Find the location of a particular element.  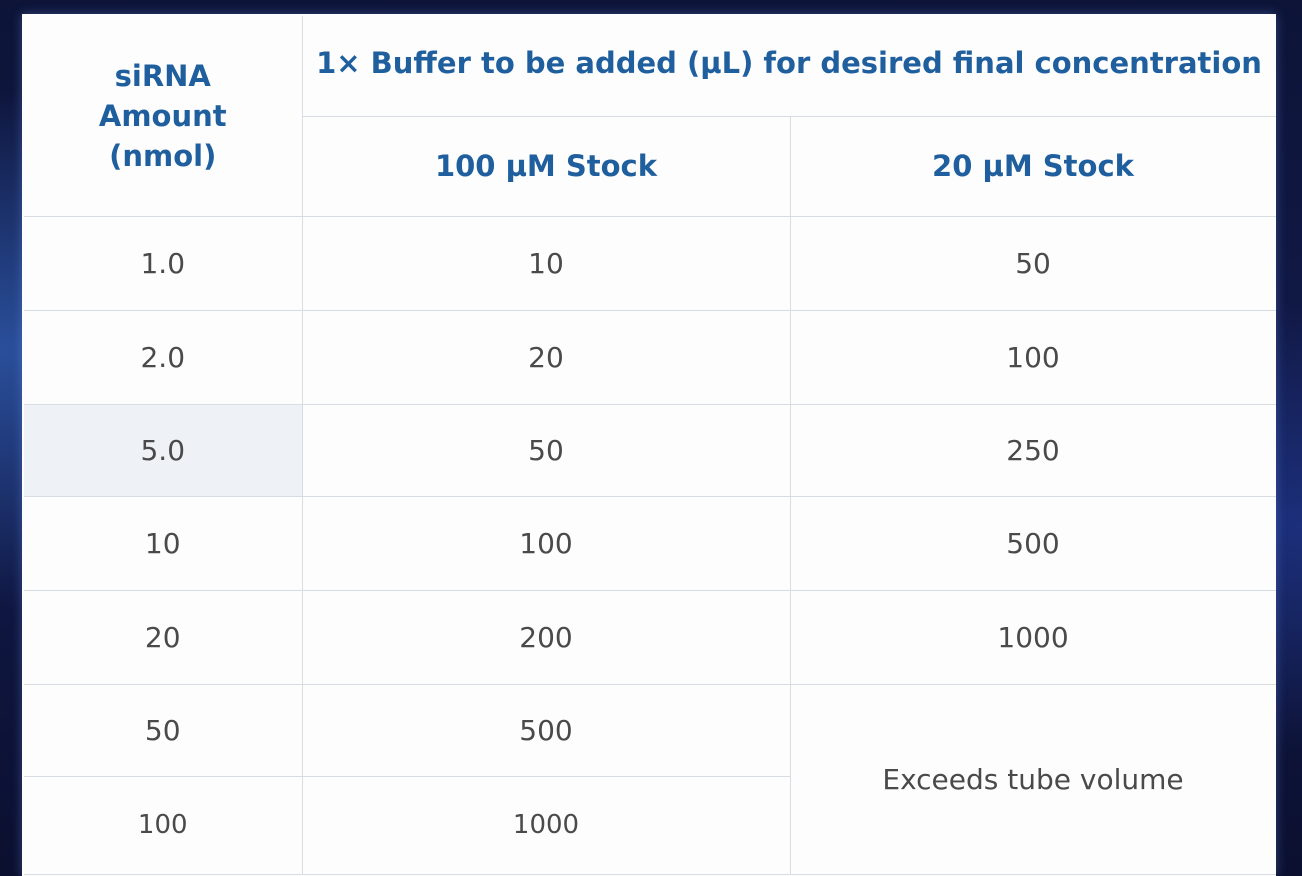

table-row: 100 1000 is located at coordinates (650, 825).